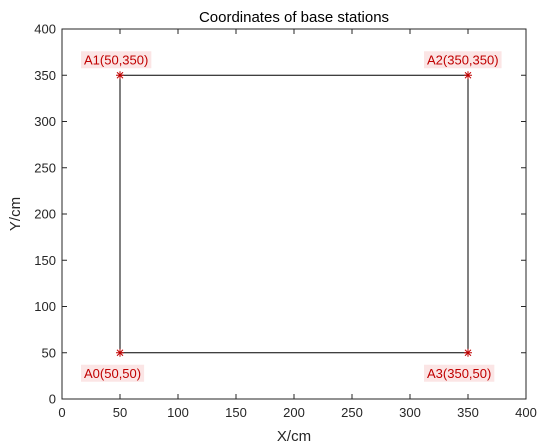 Image resolution: width=550 pixels, height=448 pixels. I want to click on x-tick-label: 150, so click(236, 412).